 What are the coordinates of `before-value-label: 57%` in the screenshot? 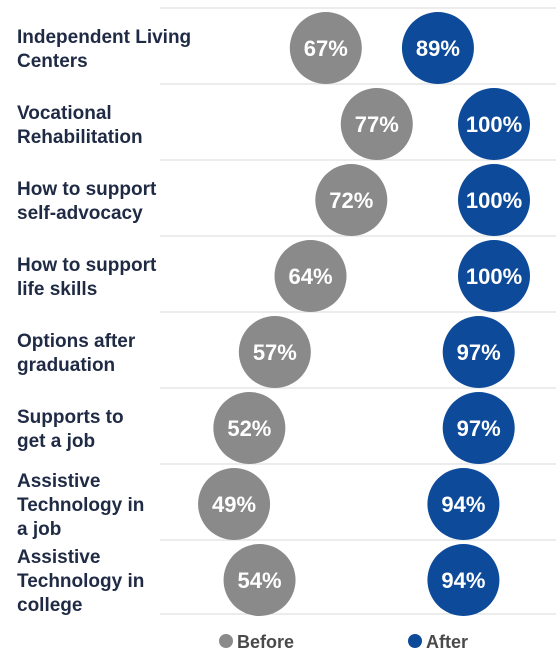 It's located at (275, 352).